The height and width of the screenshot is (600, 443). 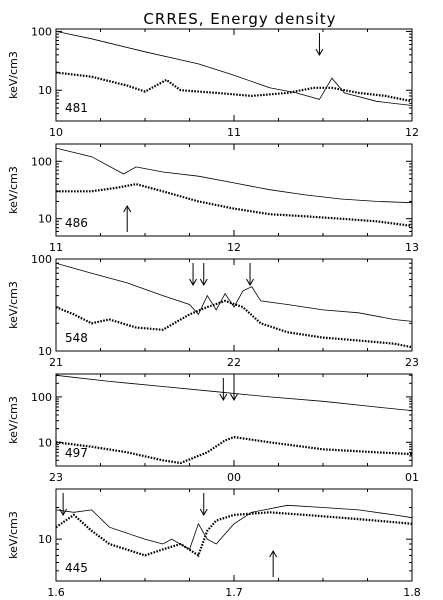 I want to click on orbit-number: 445, so click(x=76, y=568).